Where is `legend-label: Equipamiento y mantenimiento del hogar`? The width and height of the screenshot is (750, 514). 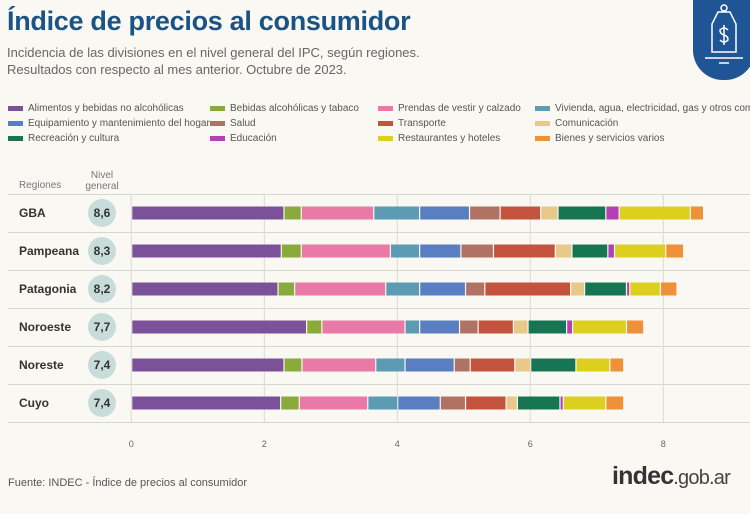 legend-label: Equipamiento y mantenimiento del hogar is located at coordinates (119, 123).